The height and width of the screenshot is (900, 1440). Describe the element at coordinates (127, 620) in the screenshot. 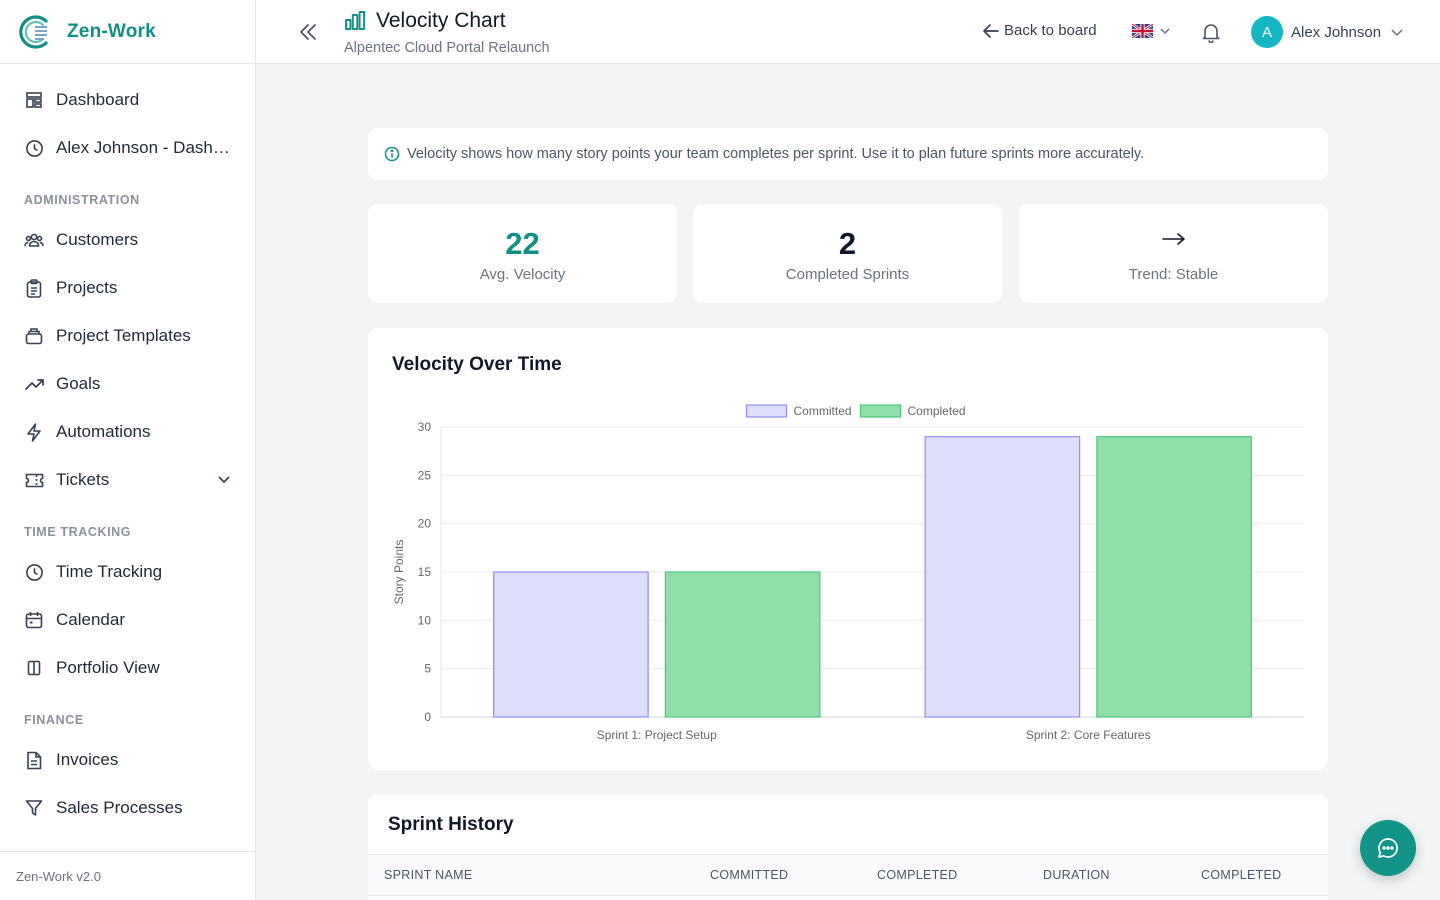

I see `sidebar-item-calendar: Calendar` at that location.